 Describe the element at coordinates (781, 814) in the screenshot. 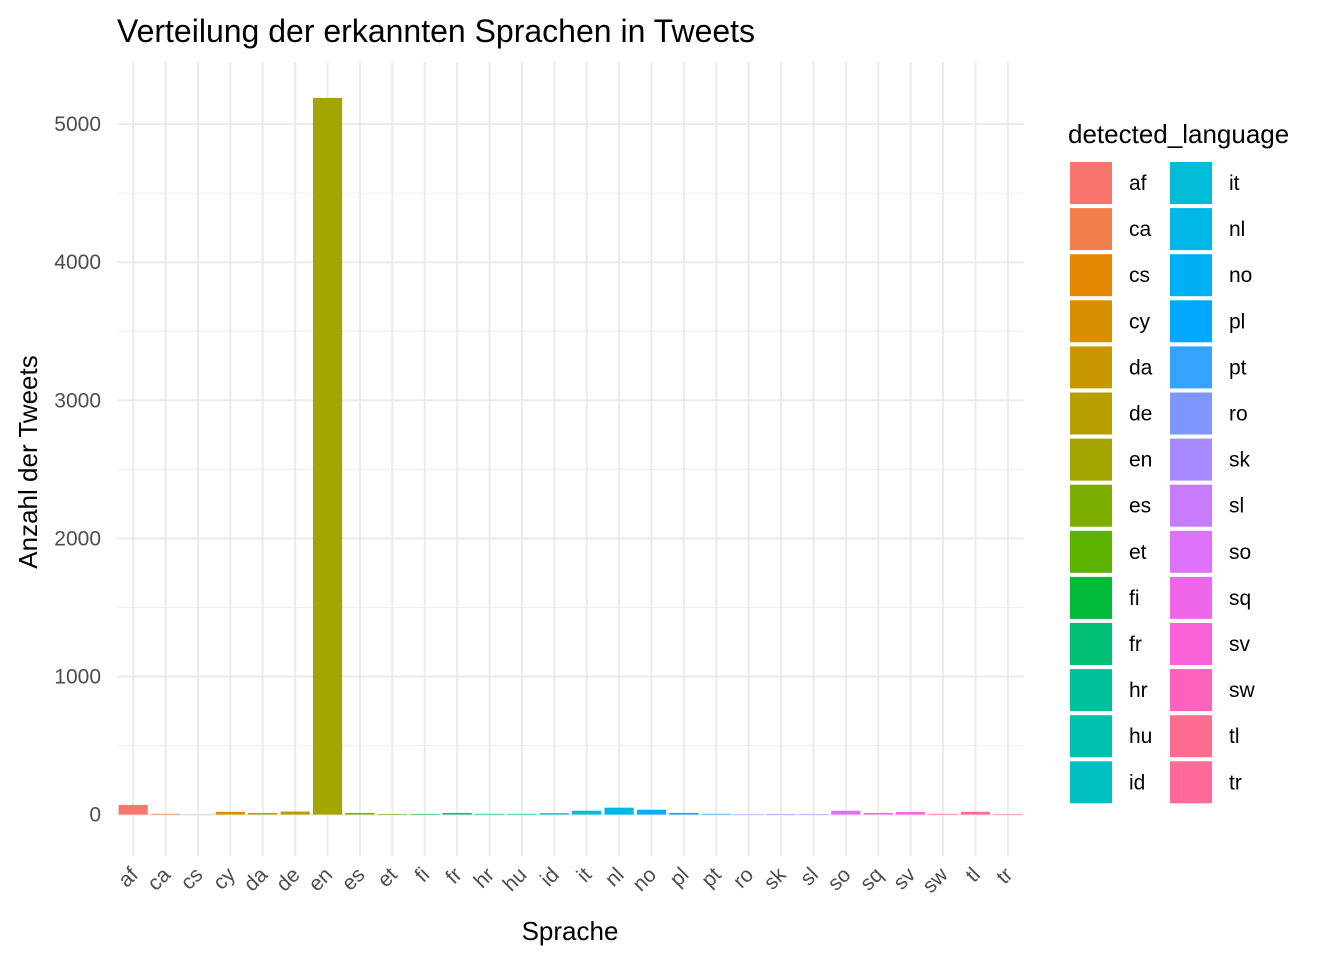

I see `bar-sk` at that location.